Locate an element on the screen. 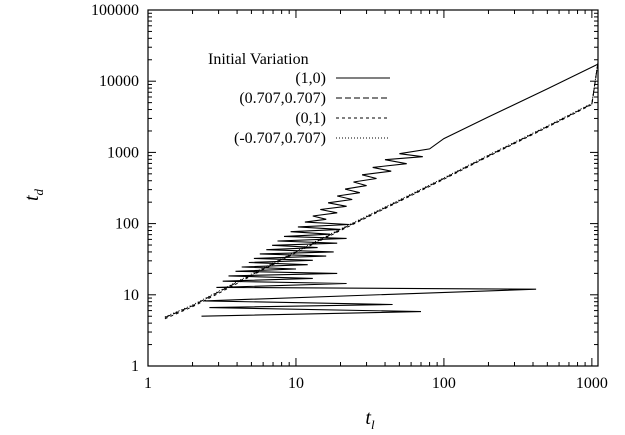 Image resolution: width=625 pixels, height=435 pixels. x-axis-title-base: t is located at coordinates (368, 418).